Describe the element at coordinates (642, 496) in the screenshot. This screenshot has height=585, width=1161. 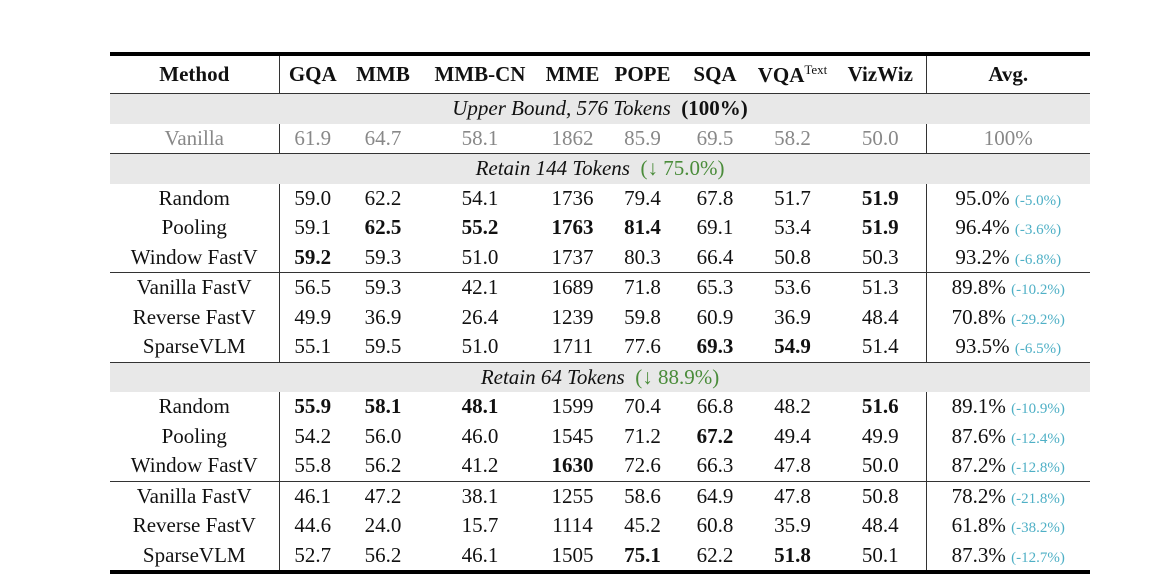
I see `table-cell: 58.6` at that location.